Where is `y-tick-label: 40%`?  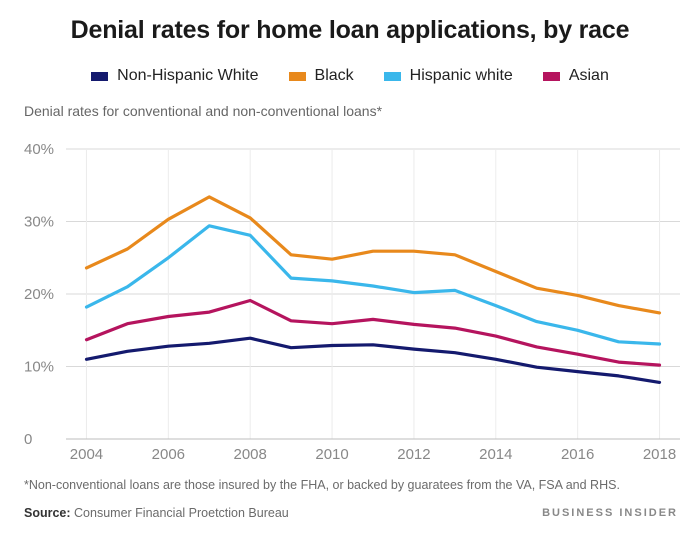 y-tick-label: 40% is located at coordinates (39, 149).